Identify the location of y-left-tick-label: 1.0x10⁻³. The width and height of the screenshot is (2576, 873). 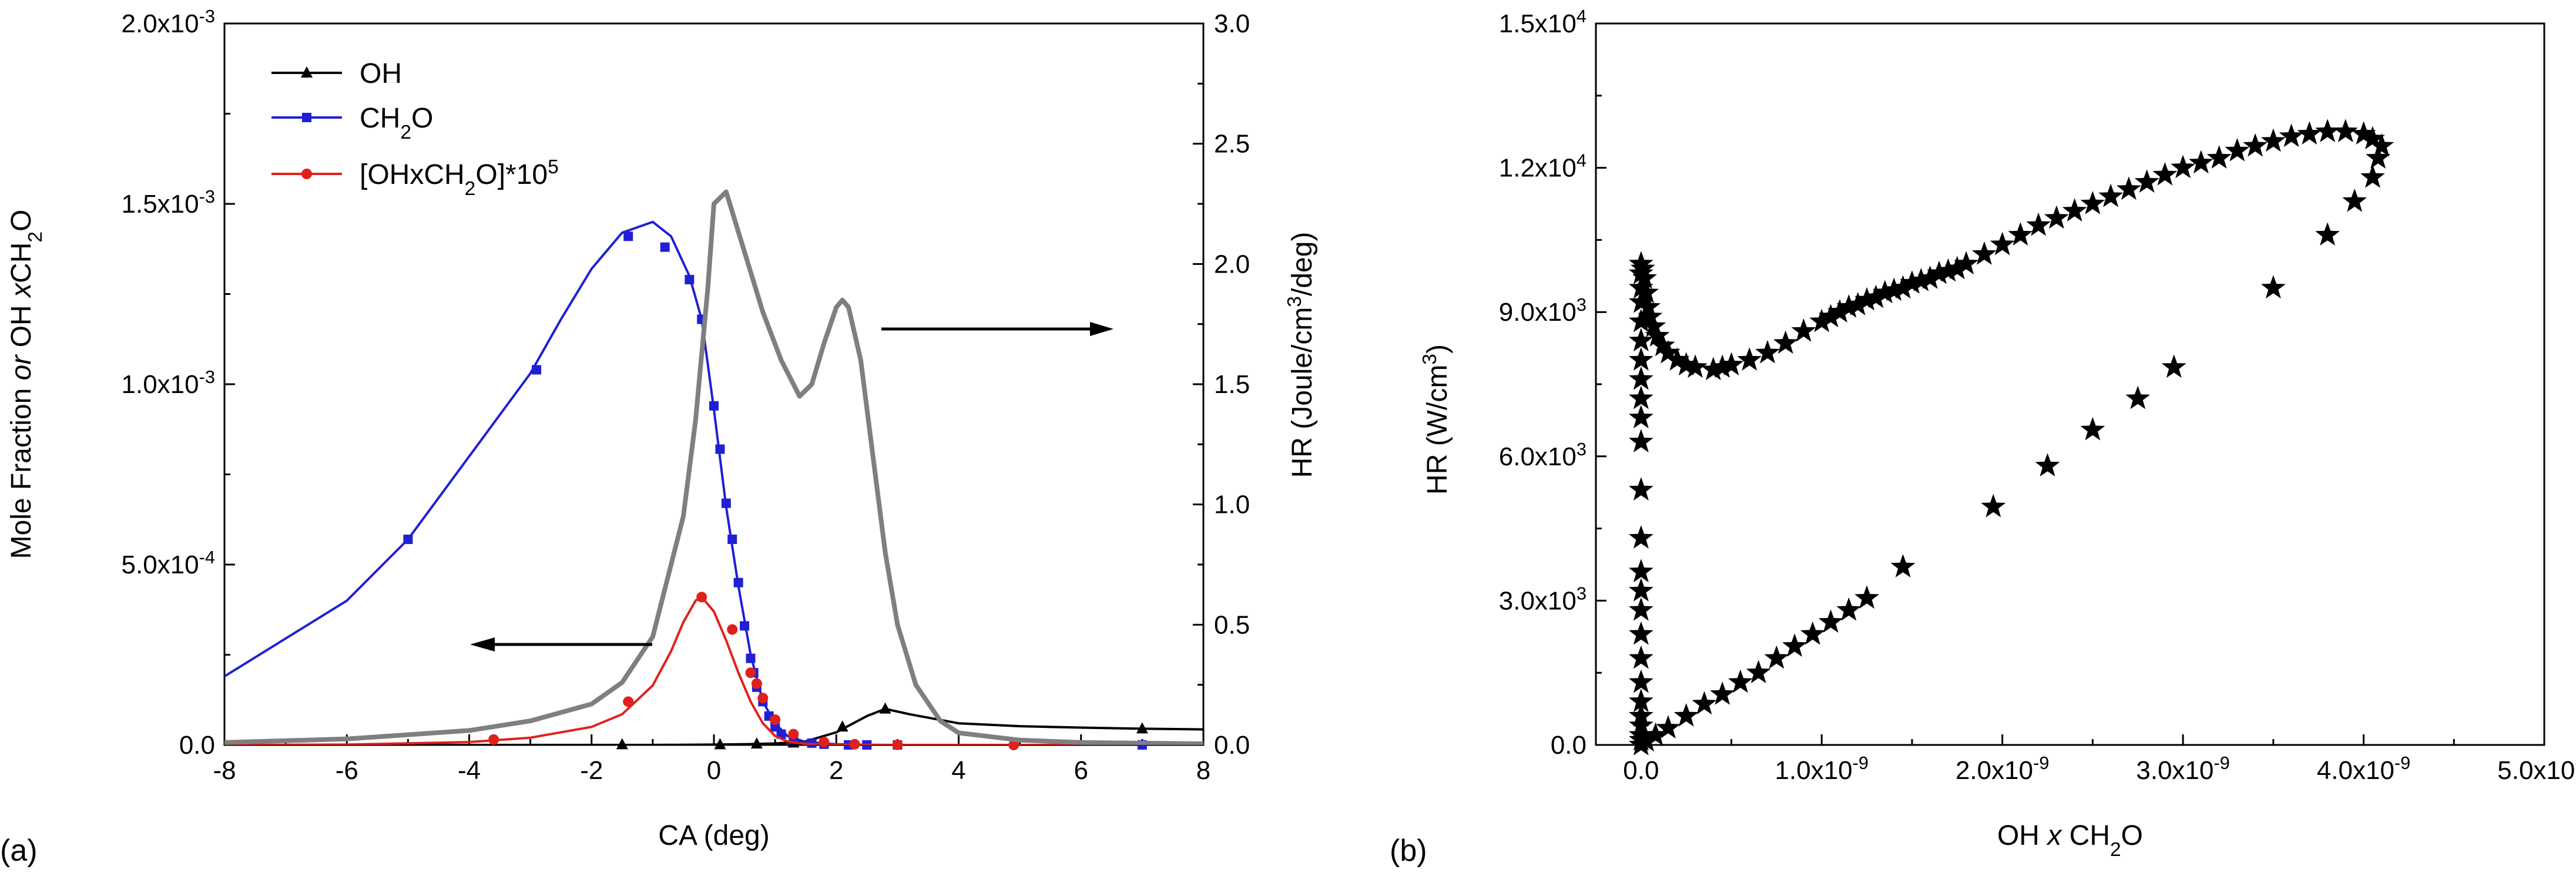
(169, 383).